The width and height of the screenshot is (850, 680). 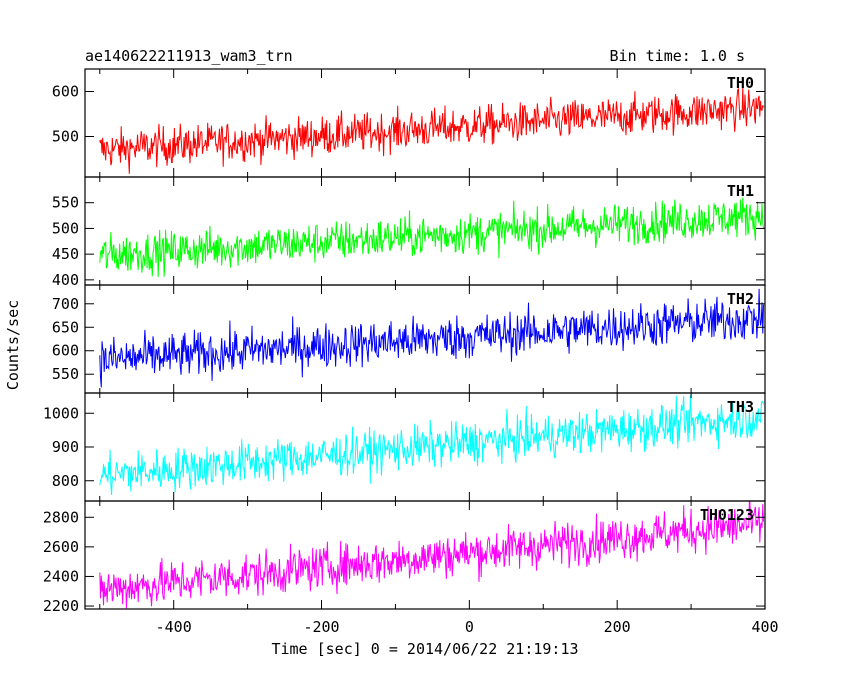 I want to click on x-tick-label: -200, so click(x=321, y=627).